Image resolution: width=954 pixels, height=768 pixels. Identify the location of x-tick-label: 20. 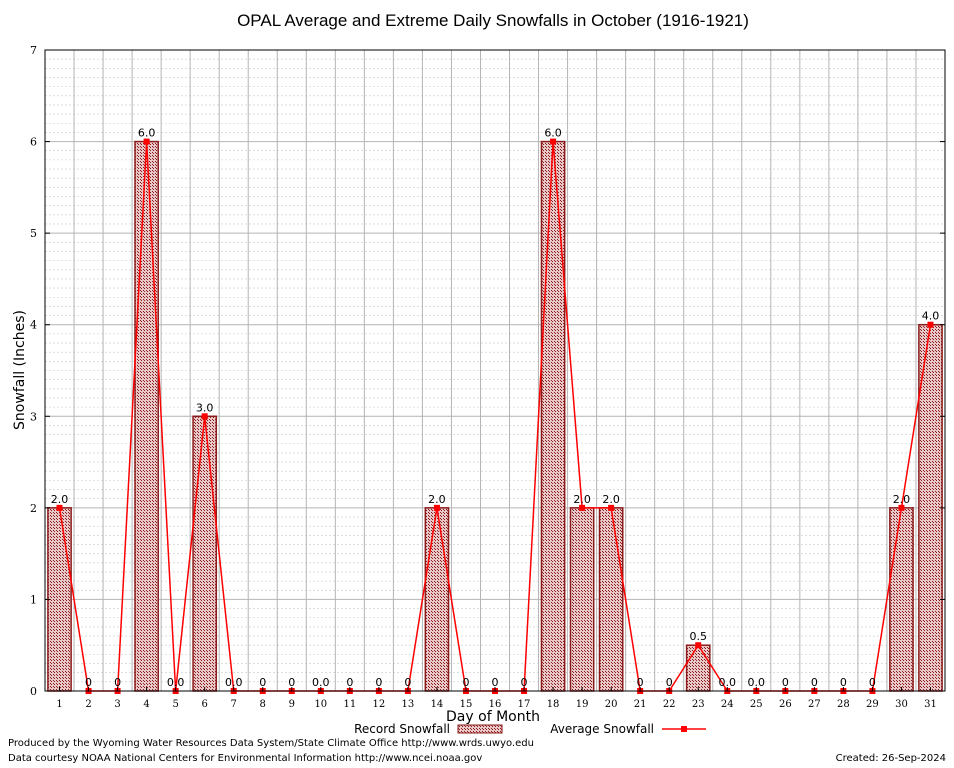
(611, 704).